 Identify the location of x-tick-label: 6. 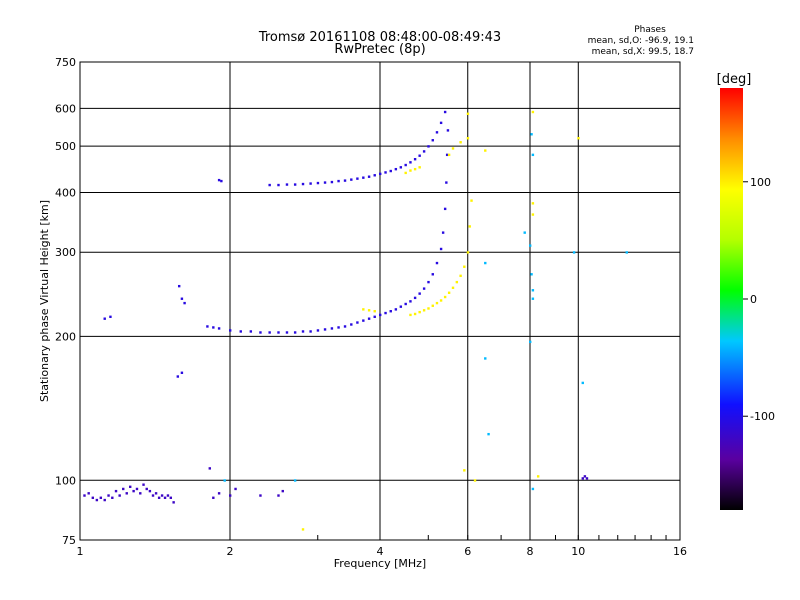
(467, 551).